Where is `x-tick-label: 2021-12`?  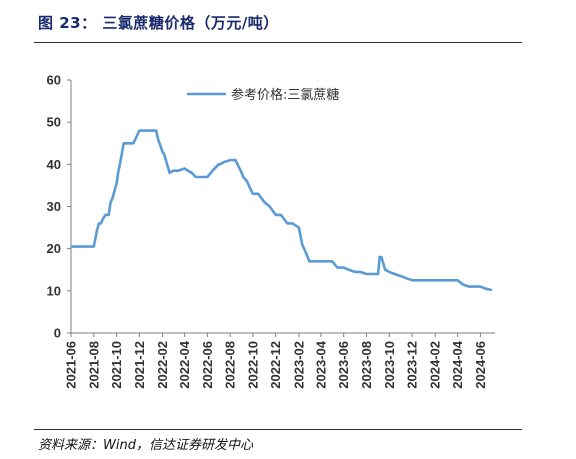 x-tick-label: 2021-12 is located at coordinates (139, 365).